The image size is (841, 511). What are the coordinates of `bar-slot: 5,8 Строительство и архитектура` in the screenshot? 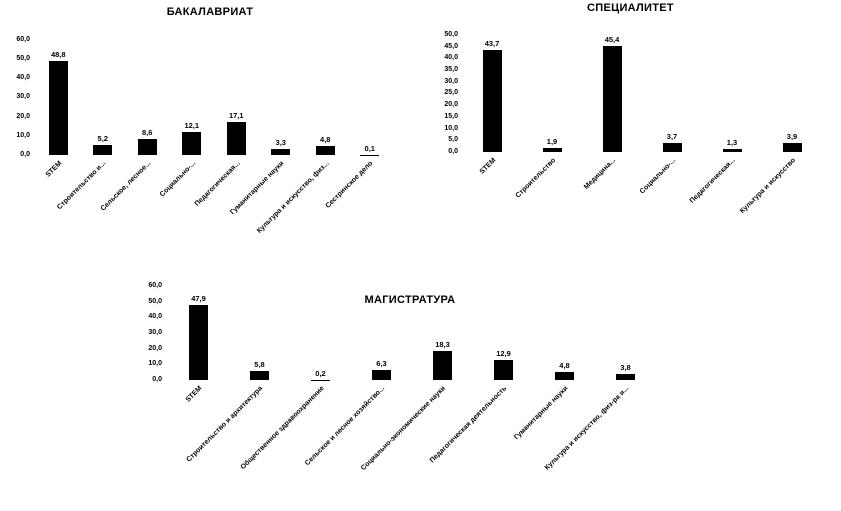 It's located at (238, 375).